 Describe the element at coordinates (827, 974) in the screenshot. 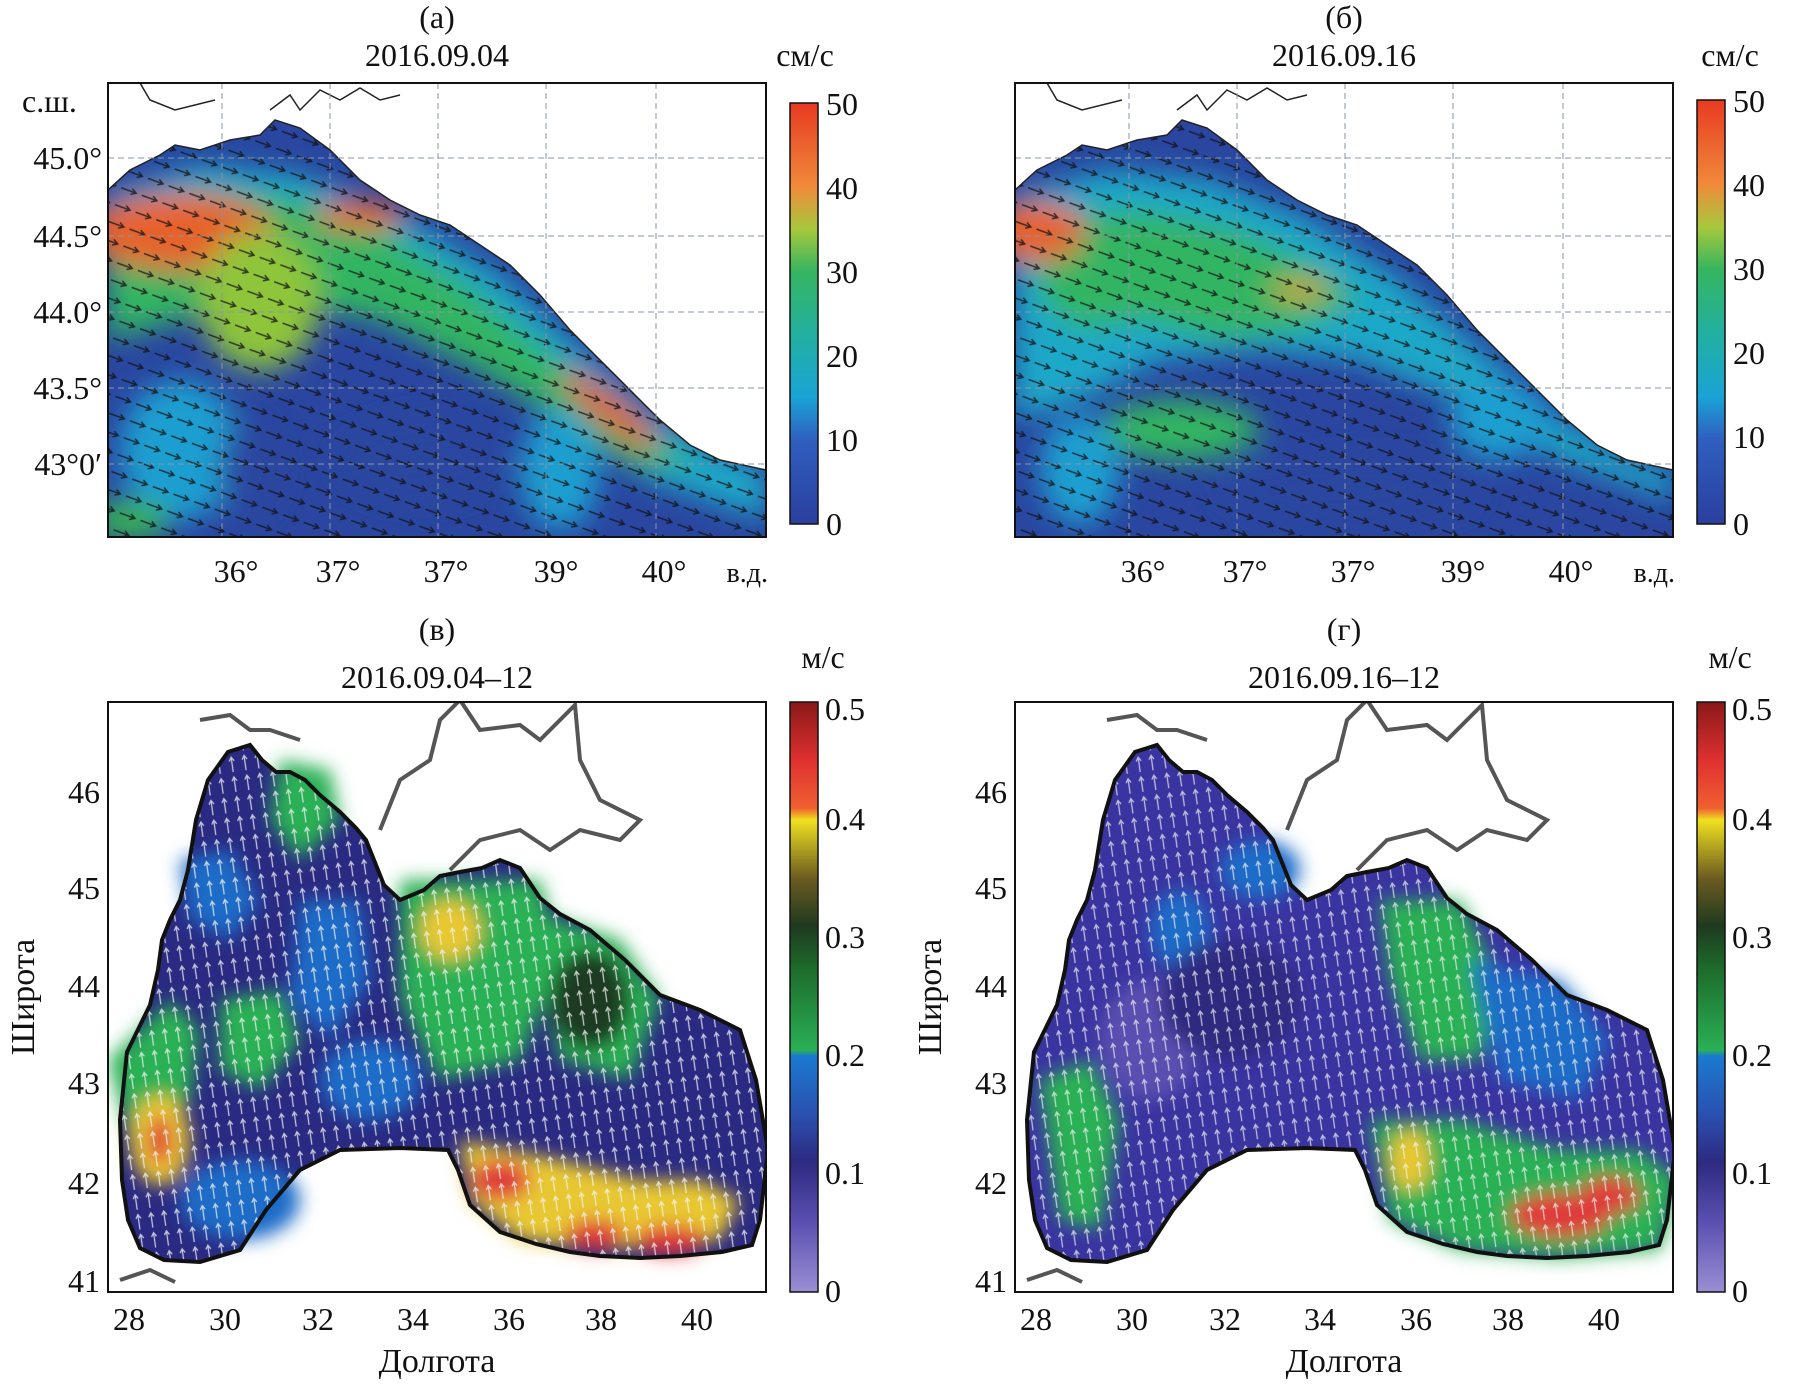

I see `panel-c-colorbar: м/с 0.5 0.4 0.3 0.2 0.1 0` at that location.